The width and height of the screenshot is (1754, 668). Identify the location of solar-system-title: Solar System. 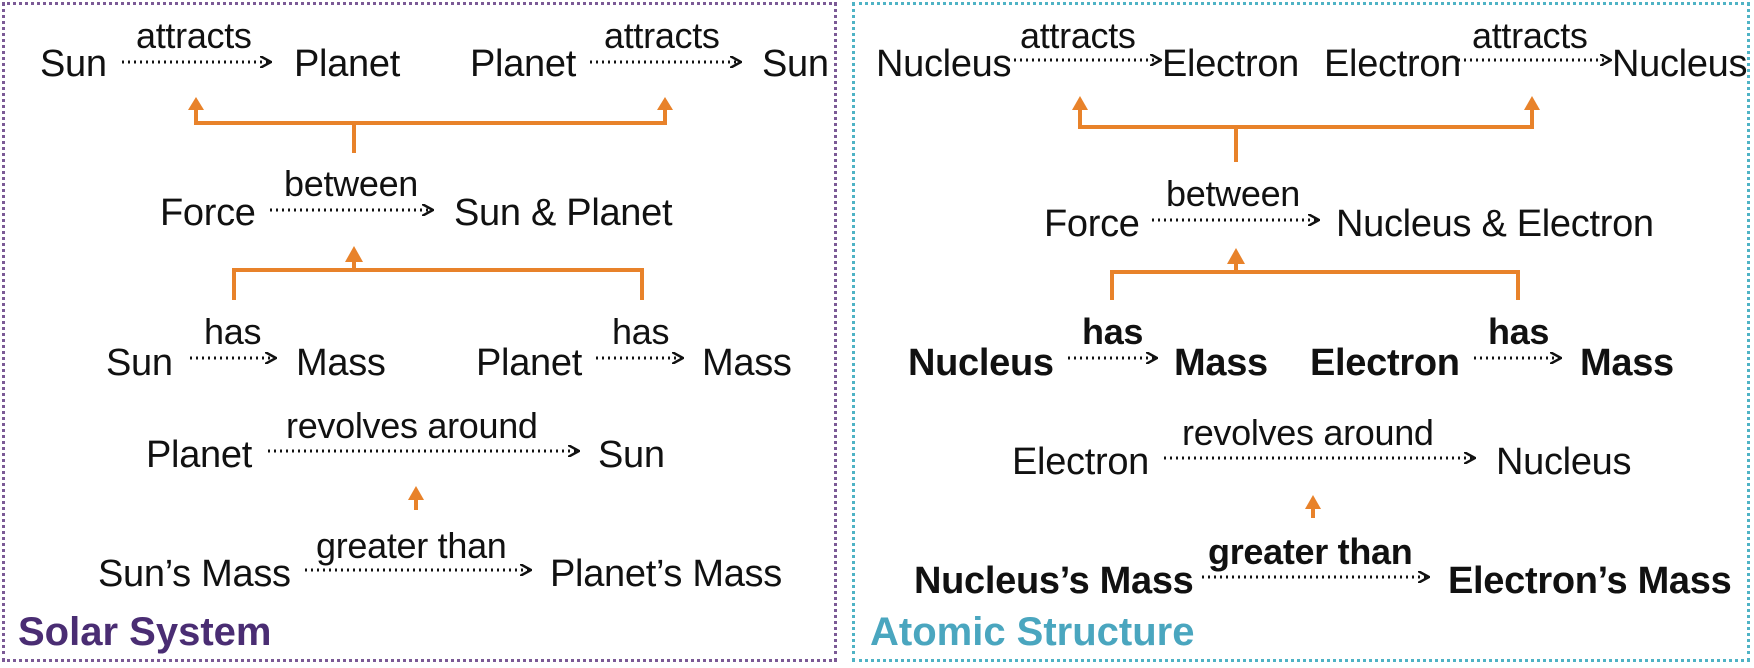
(145, 632).